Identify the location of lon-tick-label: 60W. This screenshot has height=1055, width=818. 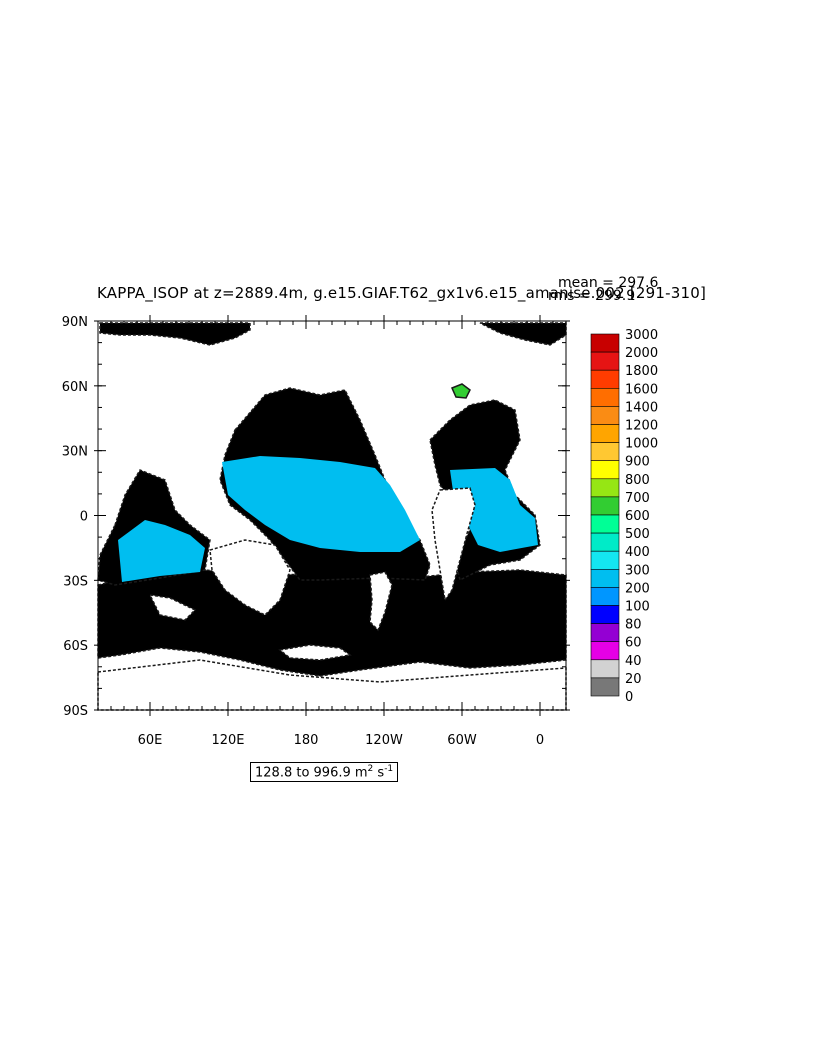
(462, 740).